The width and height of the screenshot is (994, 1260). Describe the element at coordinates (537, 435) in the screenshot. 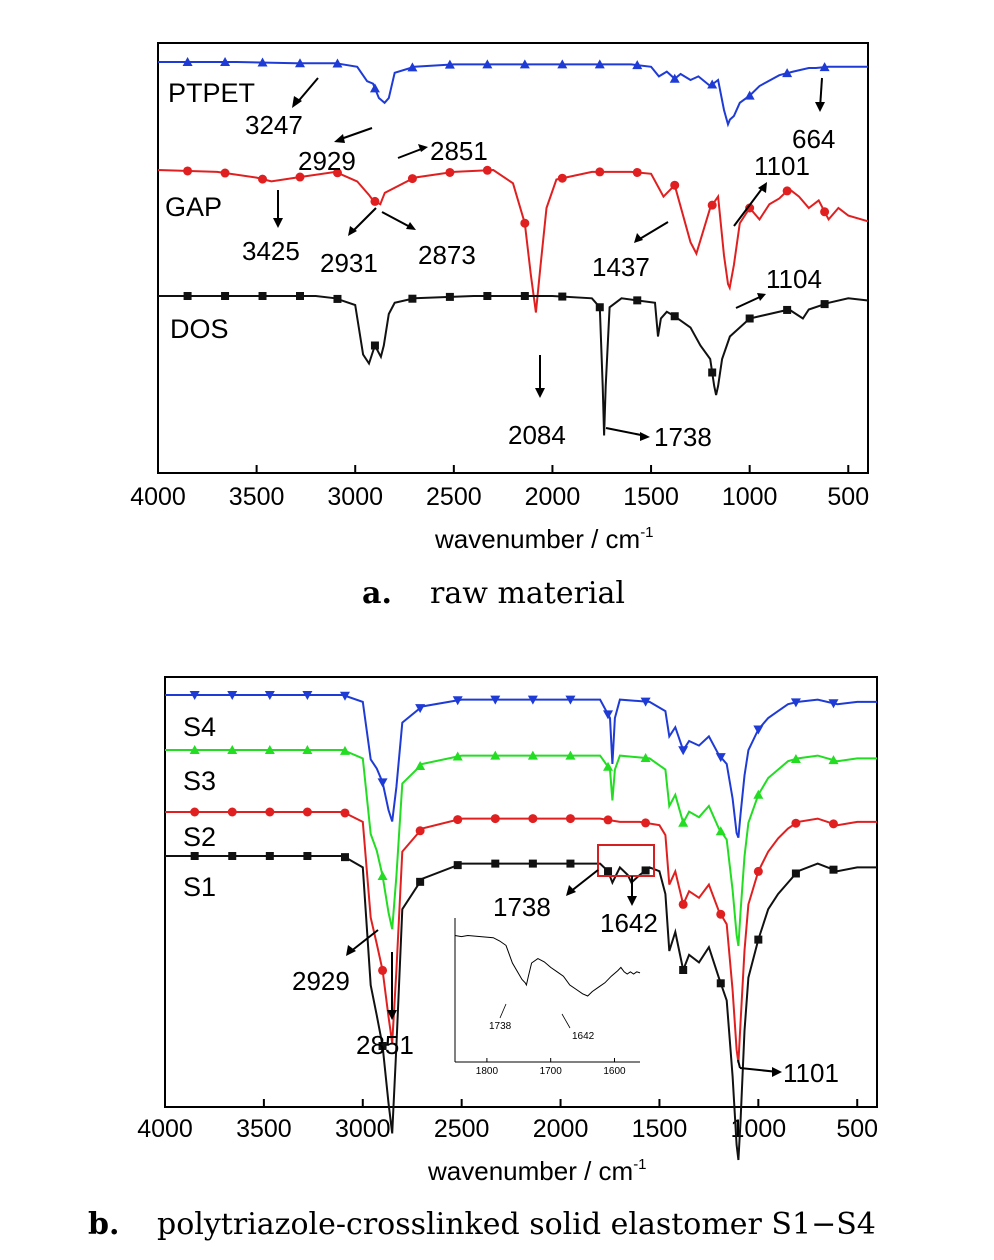

I see `annotation-2084: 2084` at that location.